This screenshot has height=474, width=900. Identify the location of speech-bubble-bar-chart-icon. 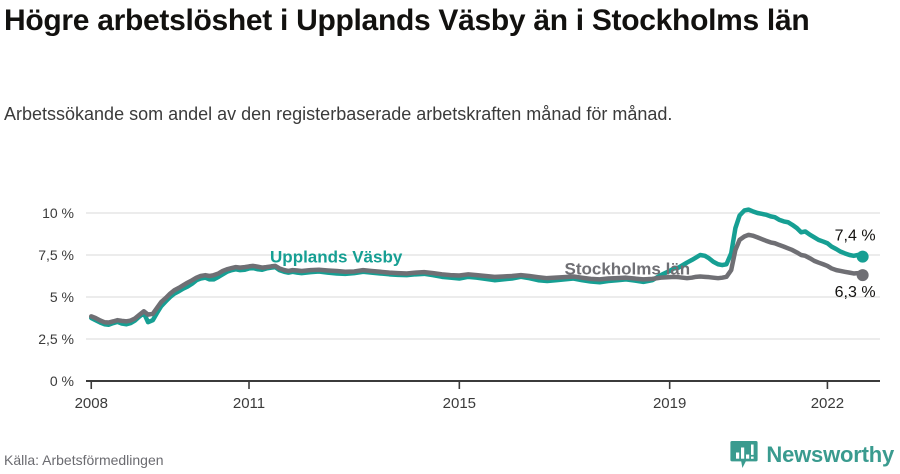
(744, 454).